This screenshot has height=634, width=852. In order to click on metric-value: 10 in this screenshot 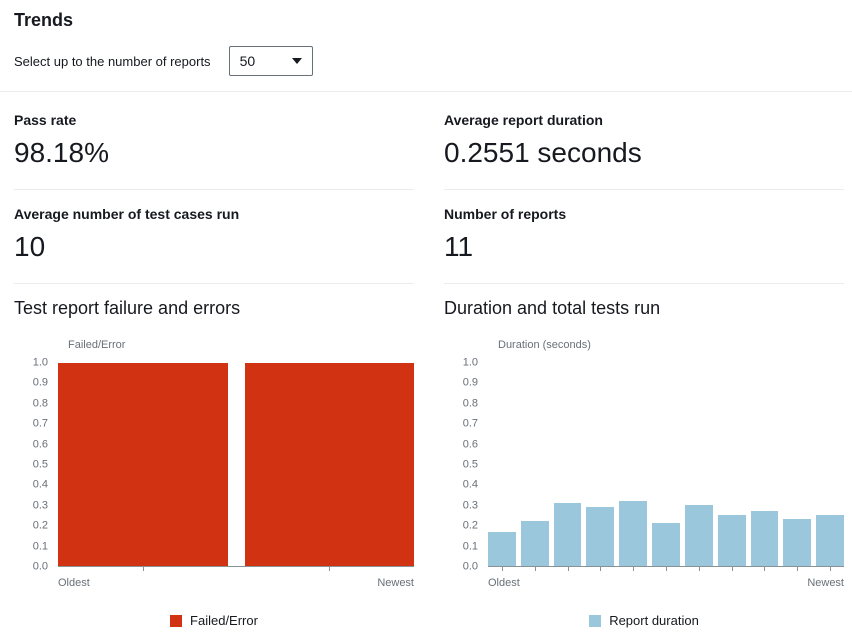, I will do `click(30, 246)`.